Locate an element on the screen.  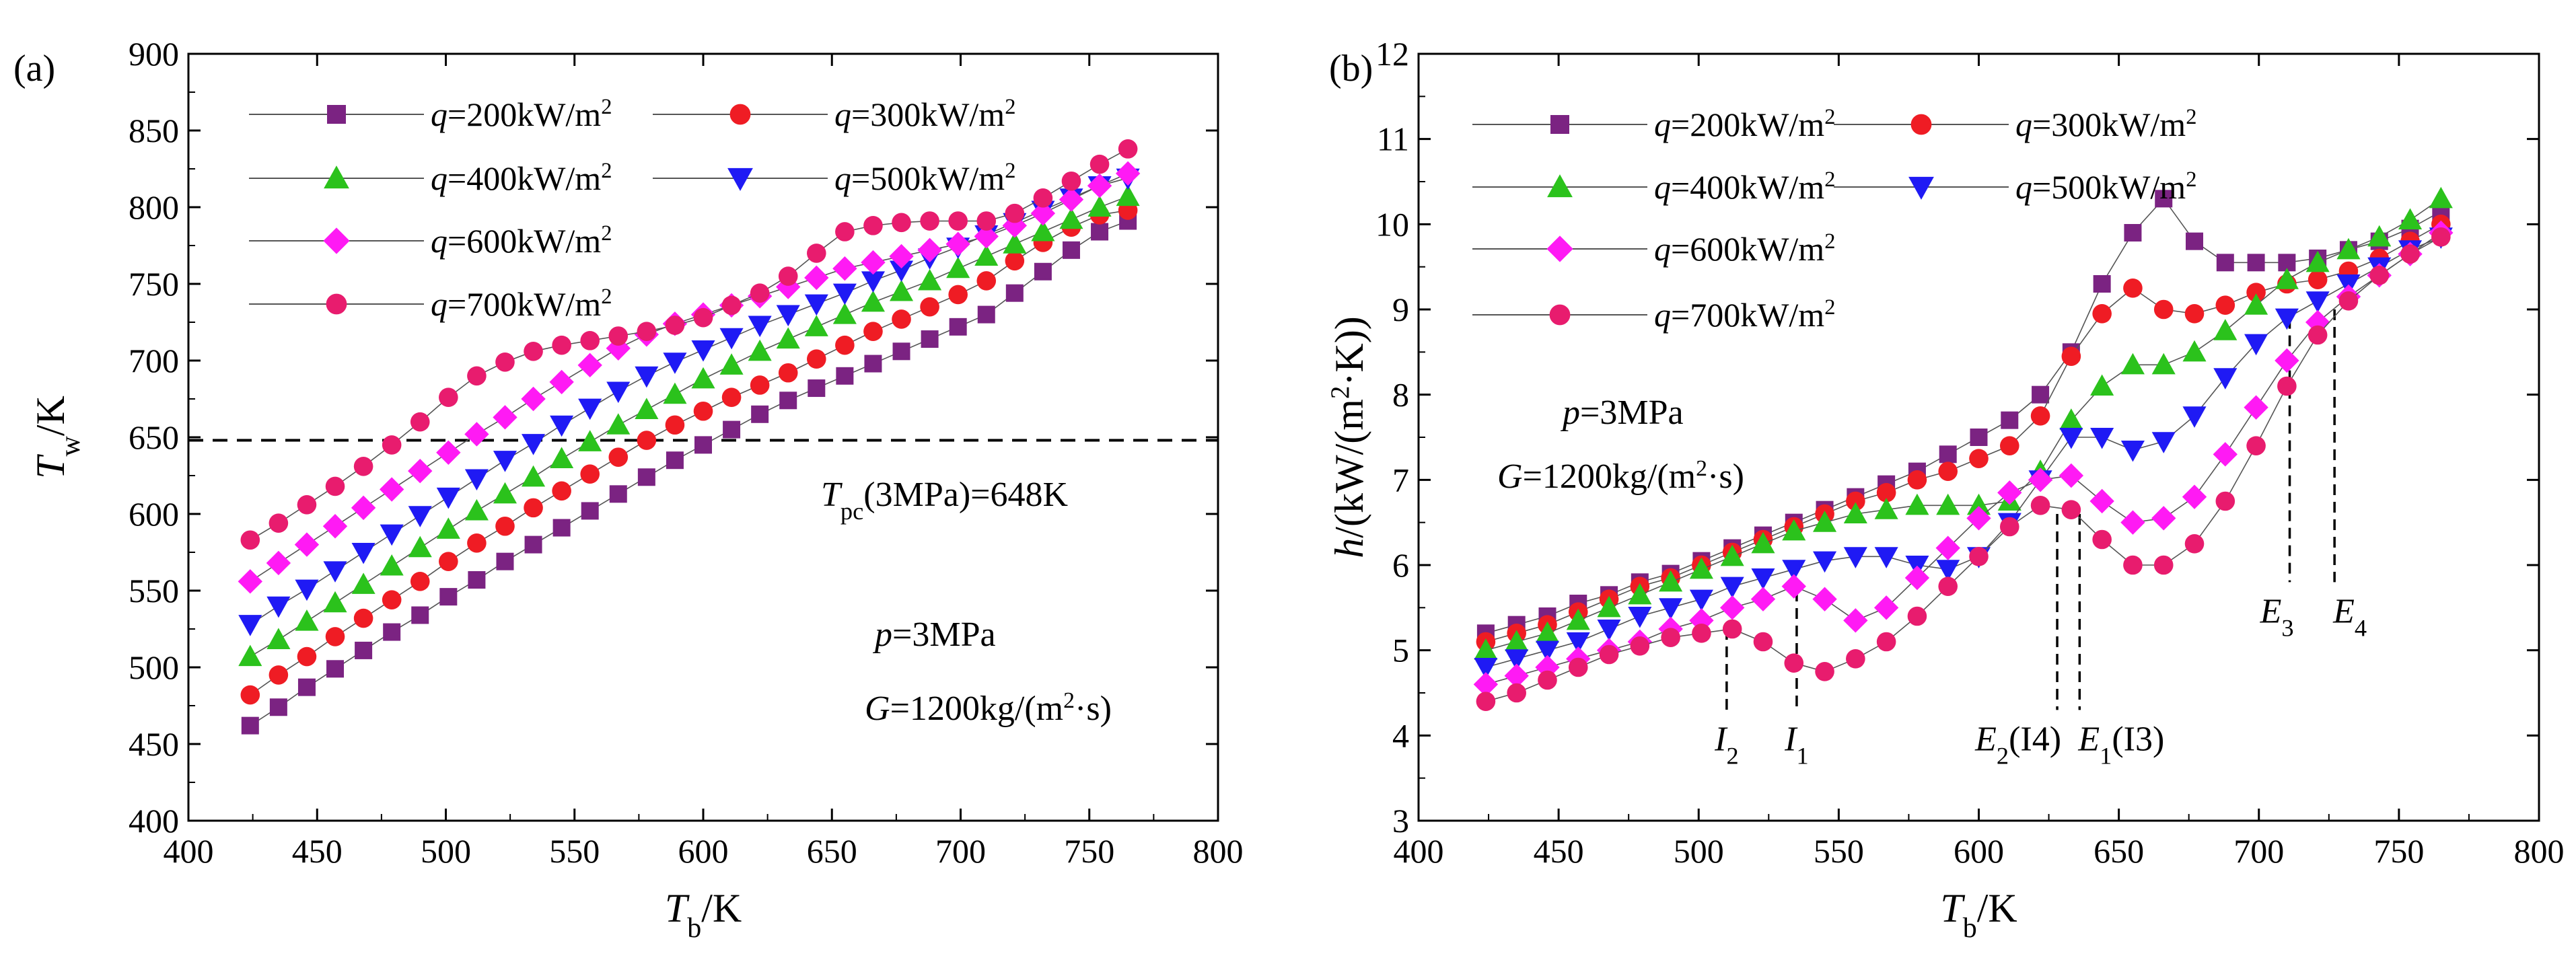
x-tick-label: 450 is located at coordinates (1559, 851).